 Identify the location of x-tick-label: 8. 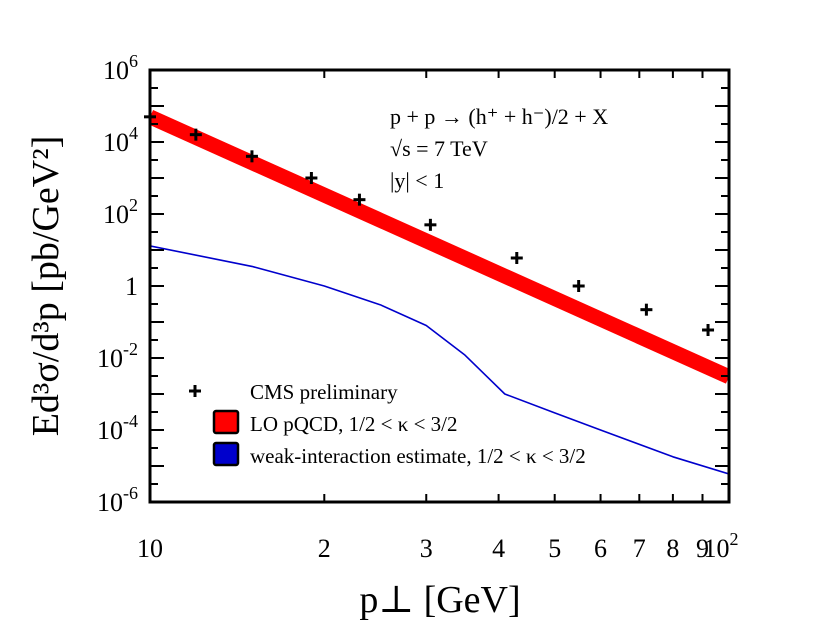
(672, 548).